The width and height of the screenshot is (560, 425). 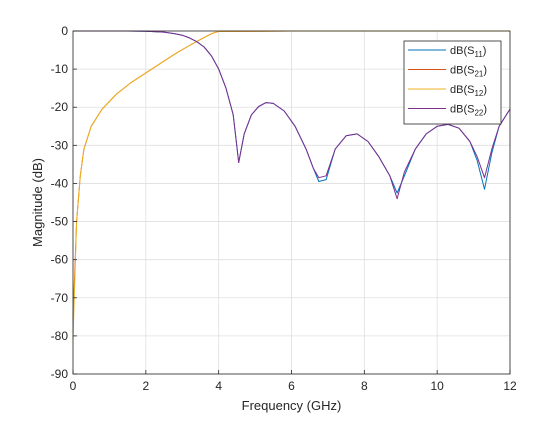 I want to click on x-tick-label: 2, so click(x=145, y=386).